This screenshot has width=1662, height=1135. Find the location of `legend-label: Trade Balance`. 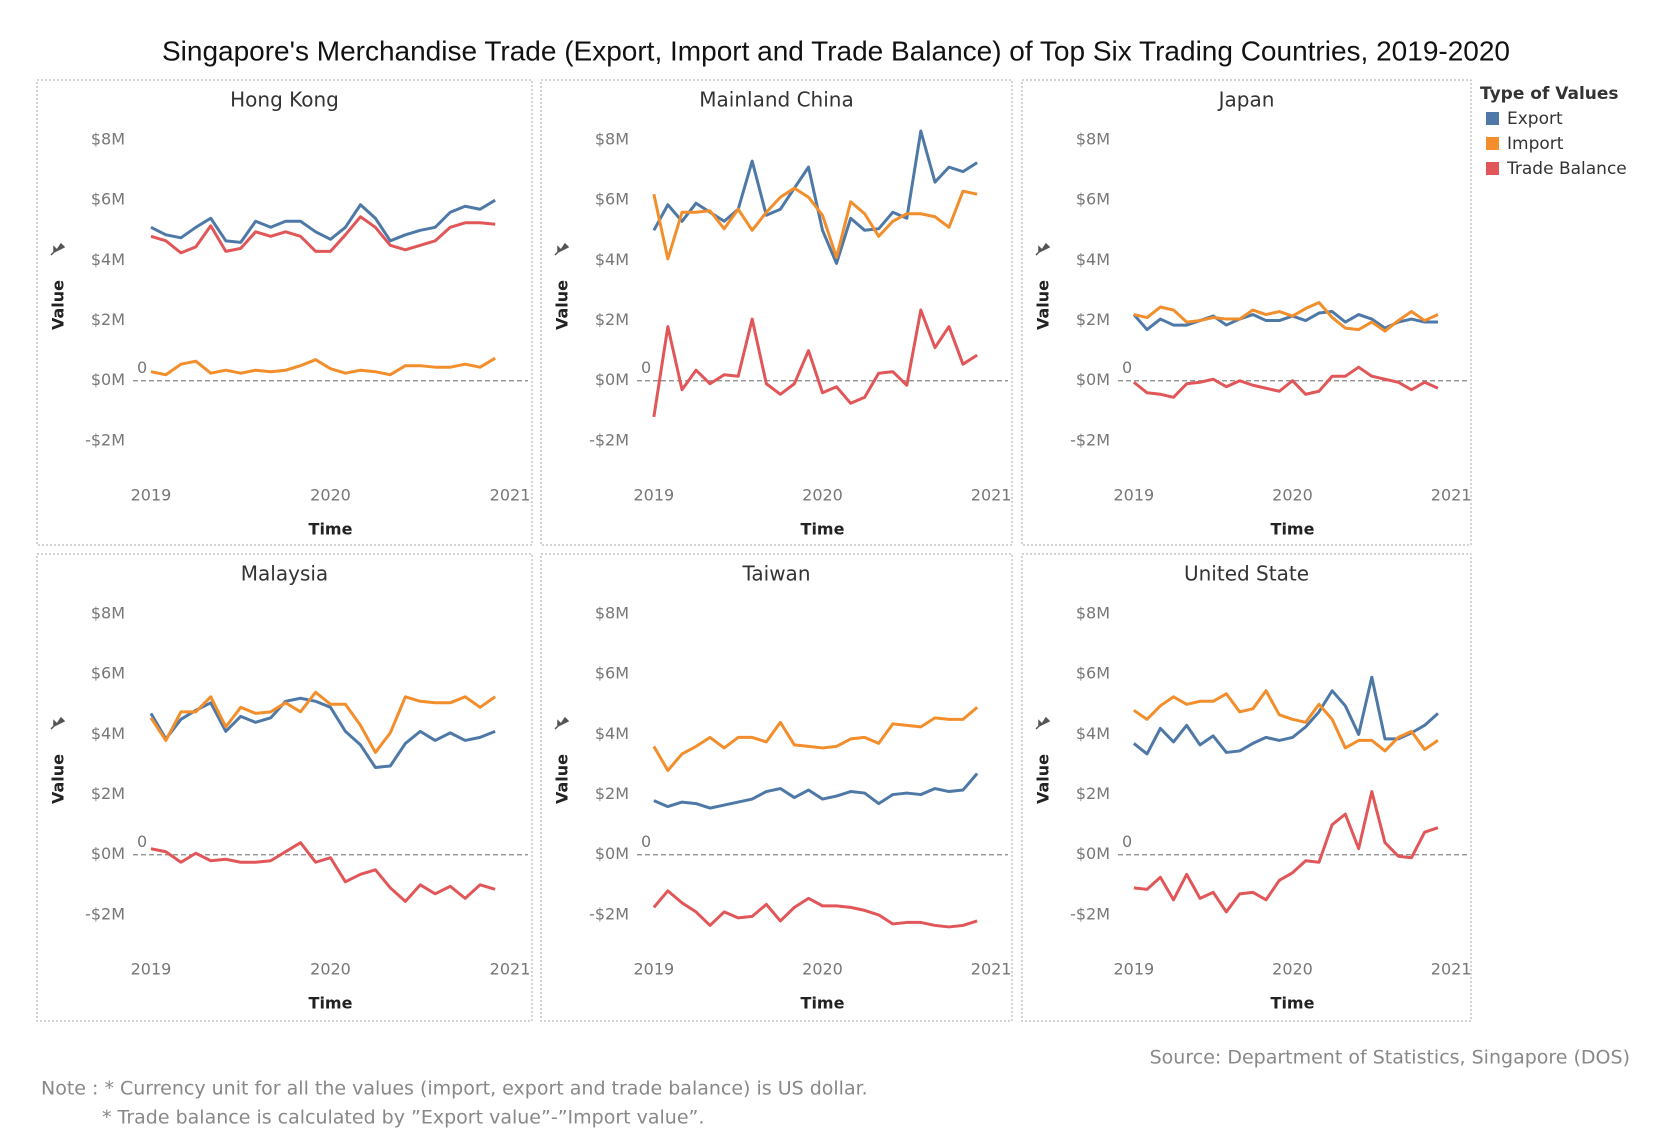

legend-label: Trade Balance is located at coordinates (1566, 169).